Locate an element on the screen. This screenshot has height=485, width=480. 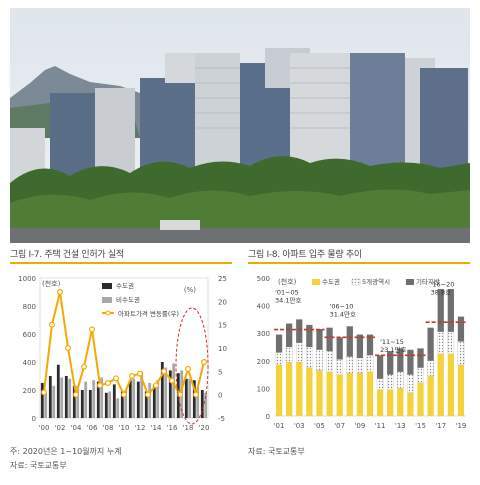
x-tick-label: '08 is located at coordinates (108, 428).